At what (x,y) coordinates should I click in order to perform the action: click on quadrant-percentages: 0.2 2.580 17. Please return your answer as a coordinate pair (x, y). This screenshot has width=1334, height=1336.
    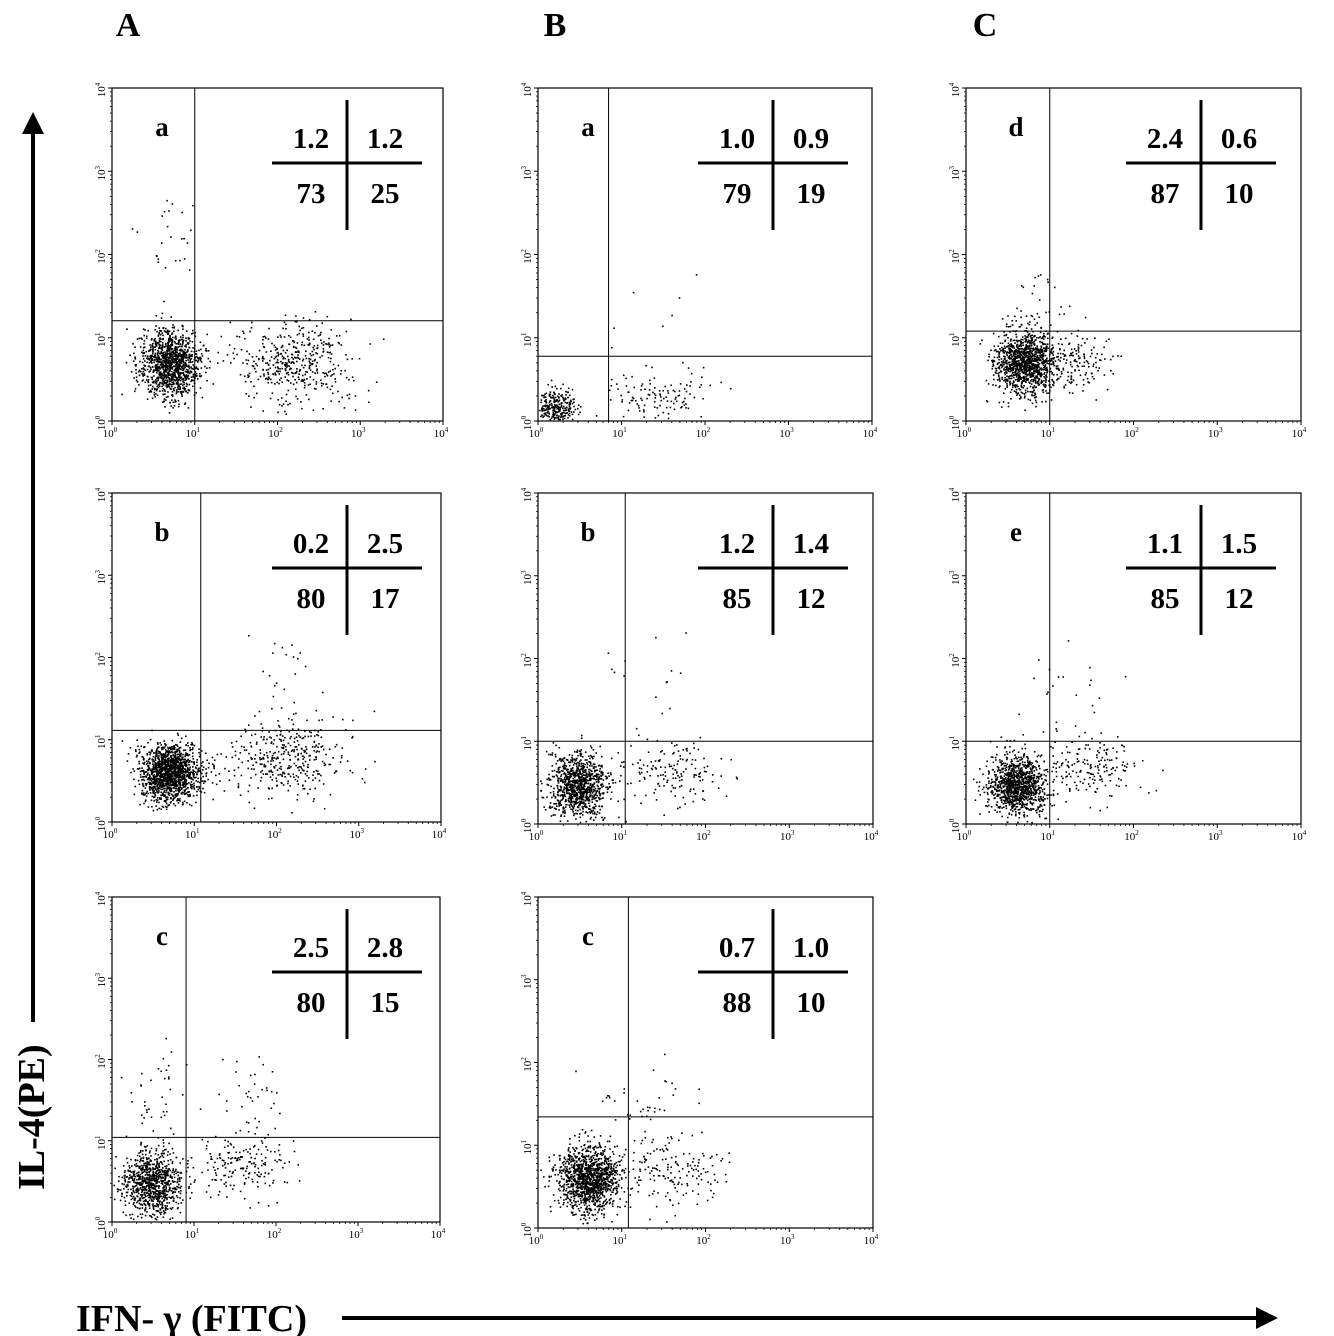
    Looking at the image, I should click on (347, 570).